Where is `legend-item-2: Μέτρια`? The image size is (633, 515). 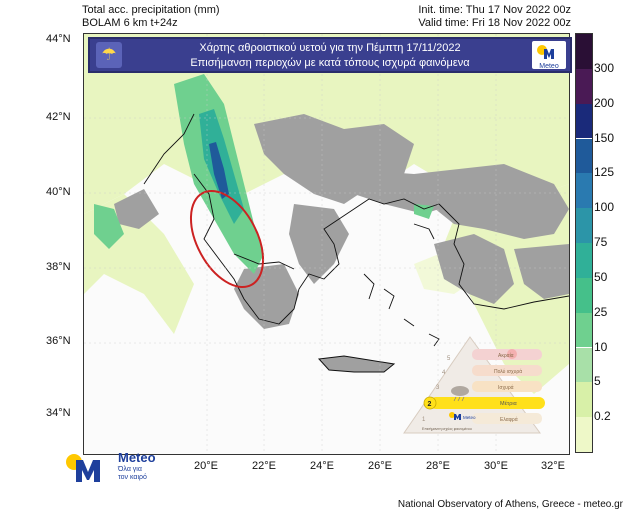
legend-item-2: Μέτρια is located at coordinates (509, 403).